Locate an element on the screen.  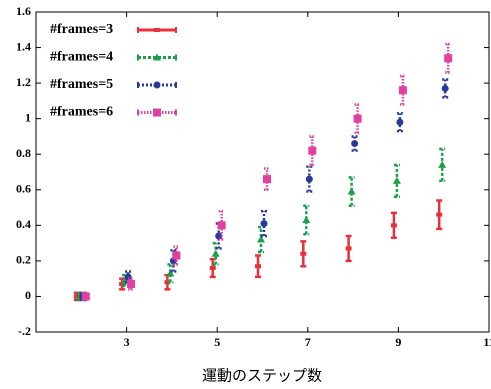
legend-entry: #frames=6 is located at coordinates (113, 112).